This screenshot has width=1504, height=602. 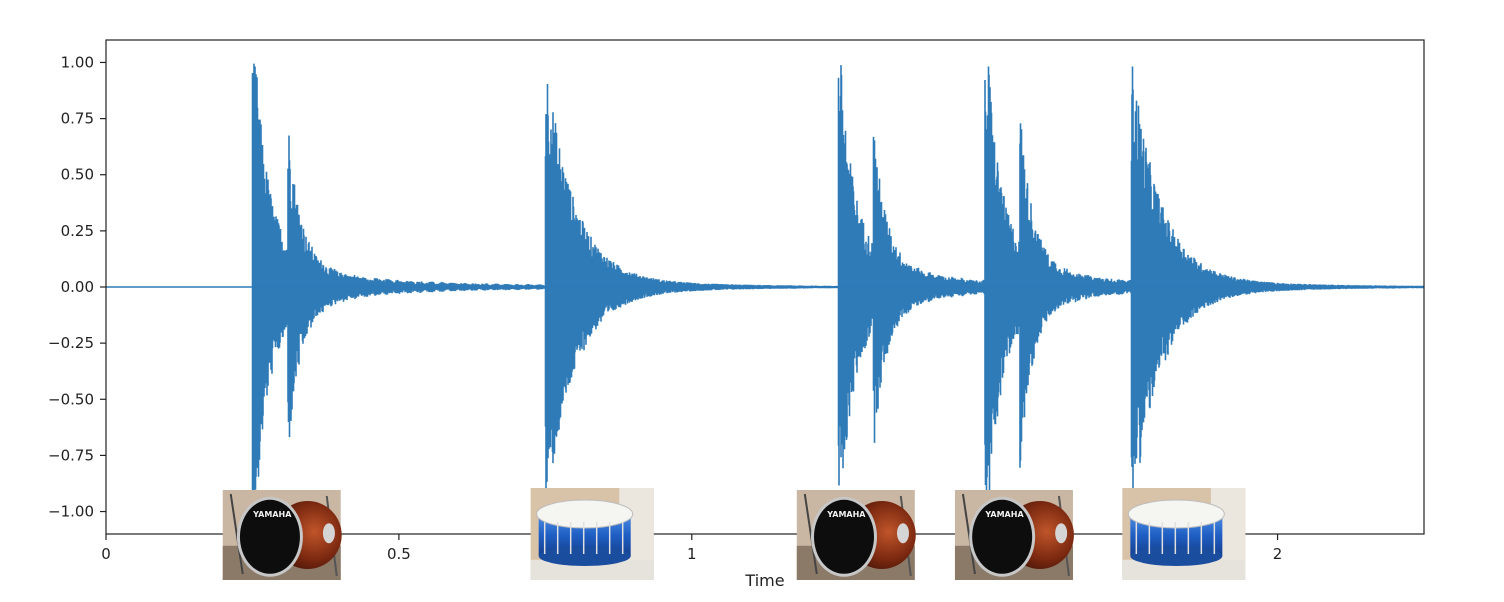 What do you see at coordinates (77, 62) in the screenshot?
I see `y-tick-label: 1.00` at bounding box center [77, 62].